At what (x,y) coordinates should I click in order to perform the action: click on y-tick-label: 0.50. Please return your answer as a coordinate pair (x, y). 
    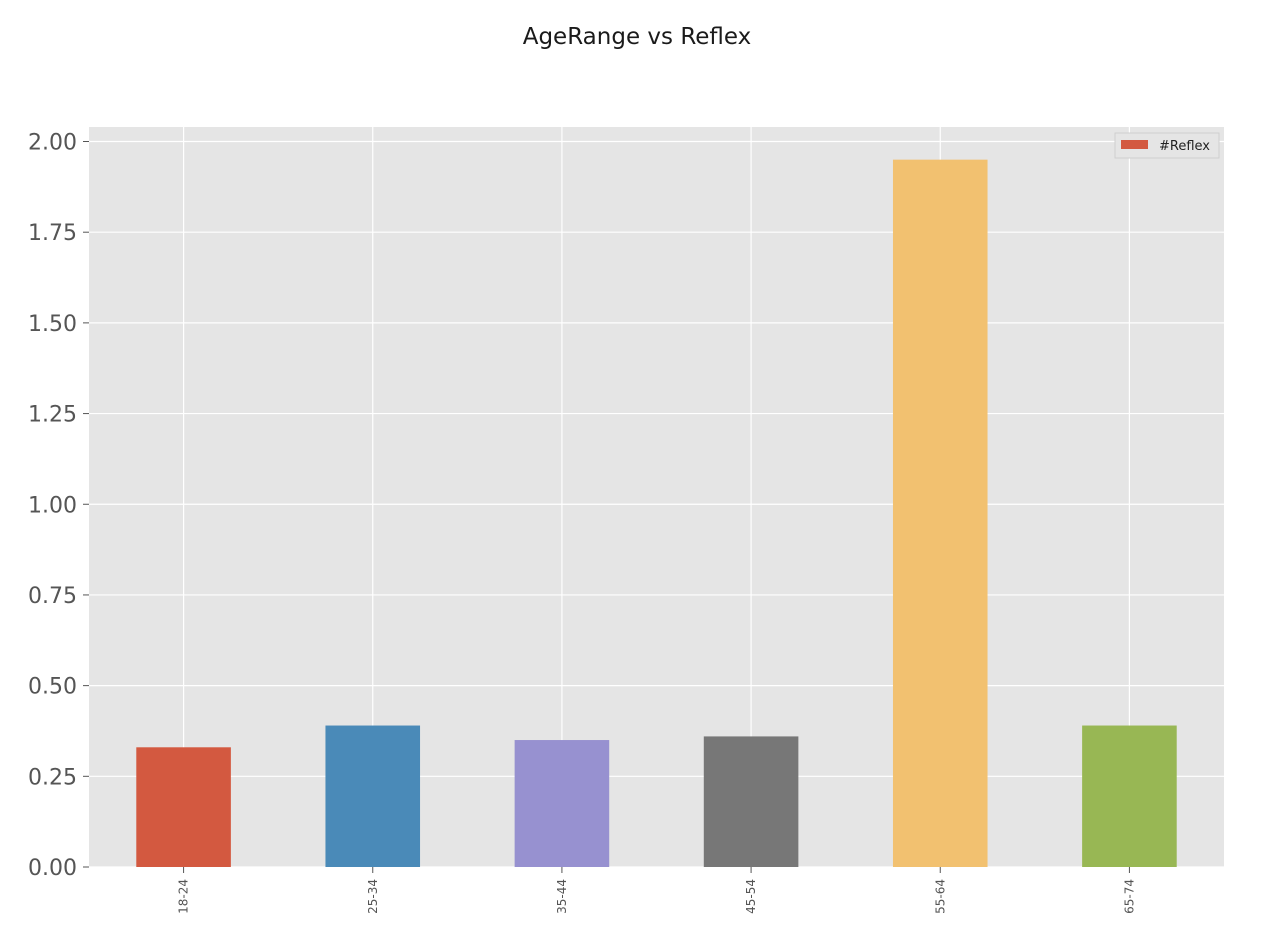
    Looking at the image, I should click on (52, 687).